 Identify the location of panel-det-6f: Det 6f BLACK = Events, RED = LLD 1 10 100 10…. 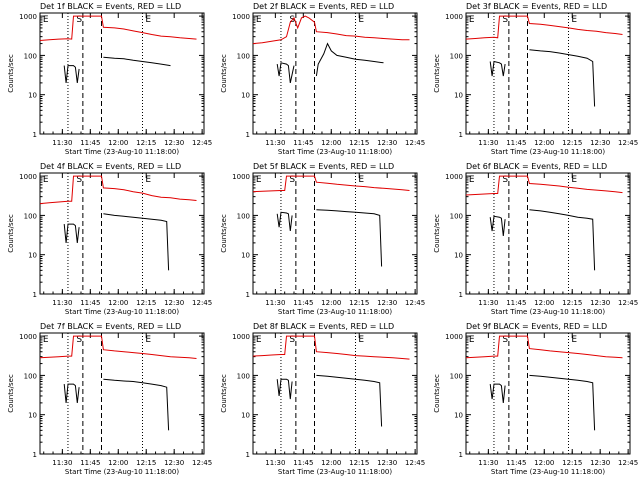
(535, 239).